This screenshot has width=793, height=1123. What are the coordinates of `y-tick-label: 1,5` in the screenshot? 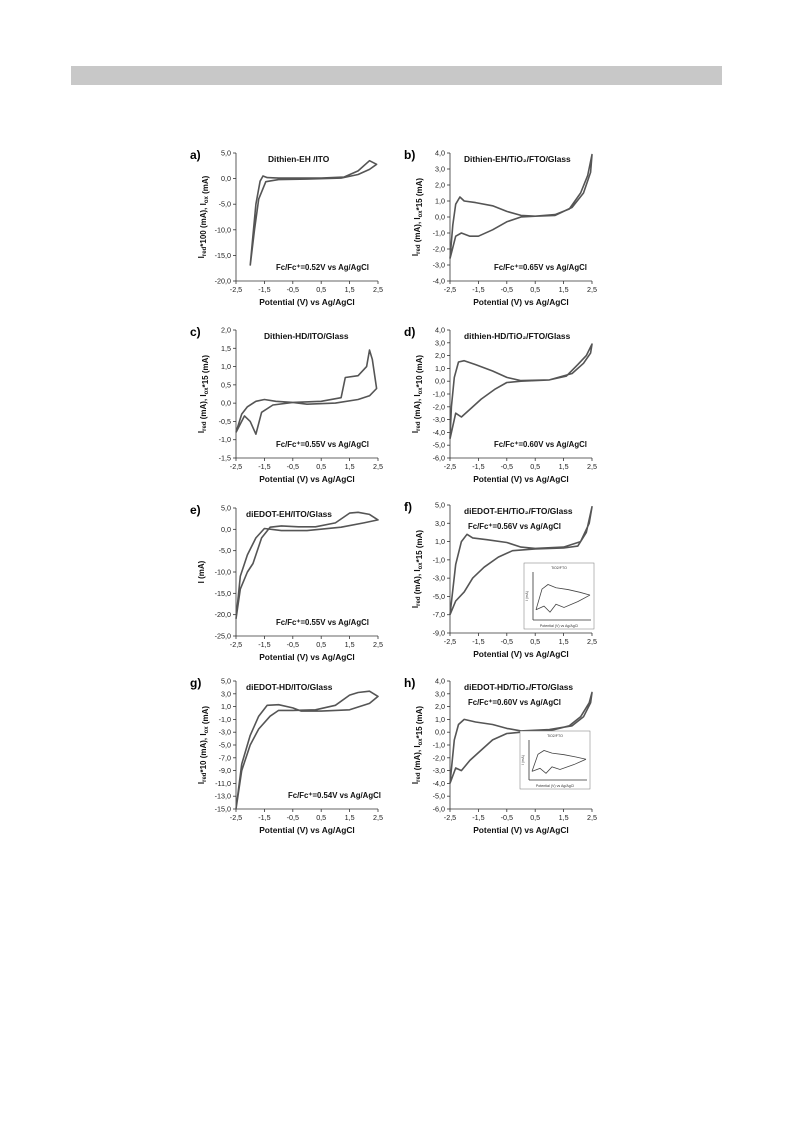 It's located at (226, 348).